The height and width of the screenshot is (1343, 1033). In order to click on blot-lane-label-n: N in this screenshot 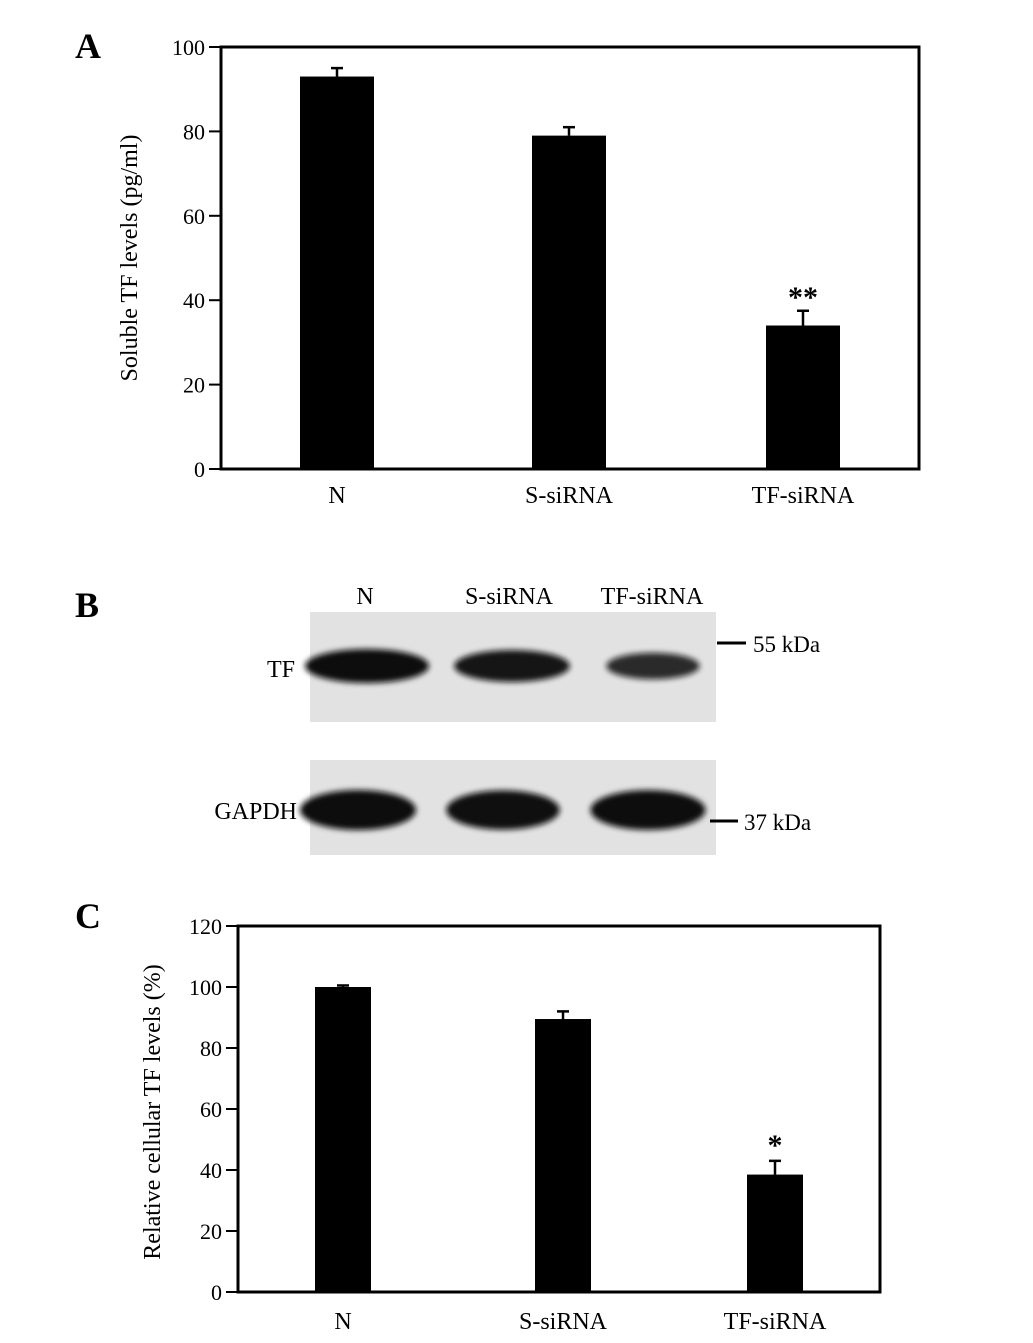, I will do `click(364, 597)`.